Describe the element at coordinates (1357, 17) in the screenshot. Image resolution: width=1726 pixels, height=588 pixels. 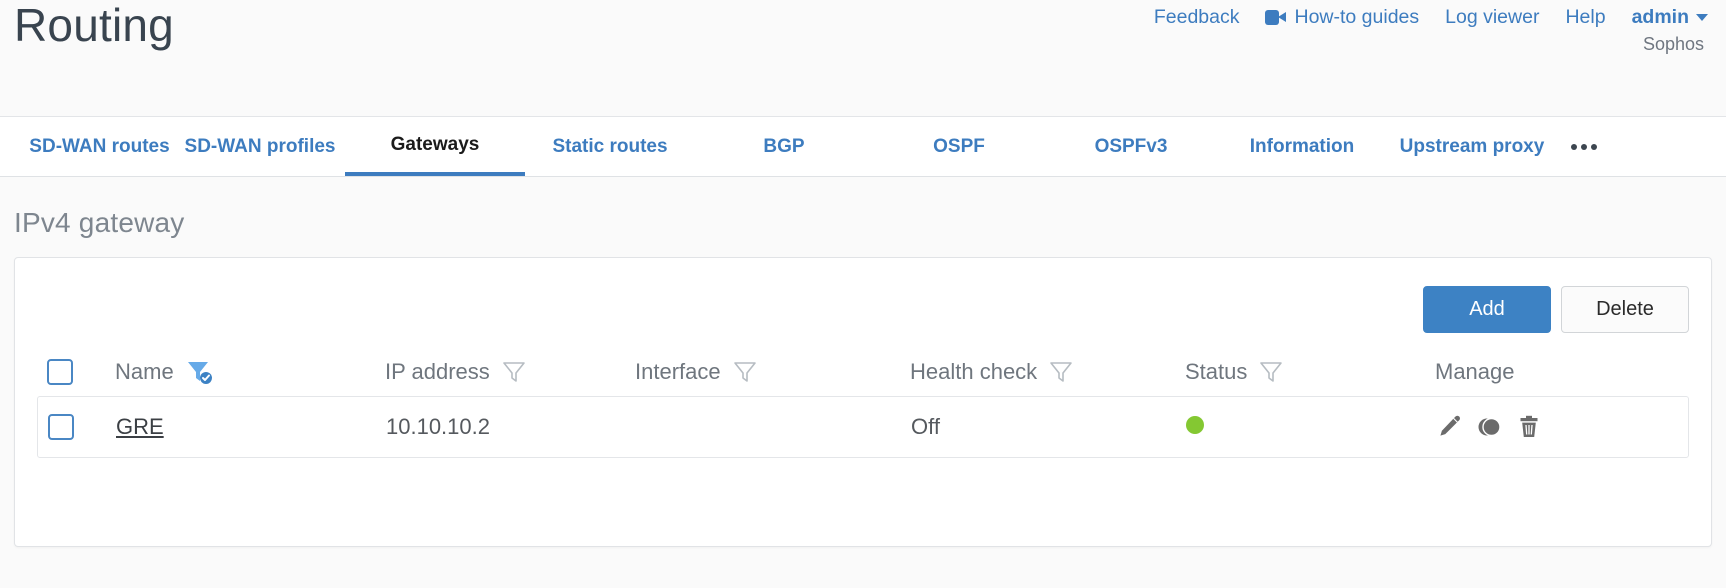
I see `how-to-guides-label: How-to guides` at that location.